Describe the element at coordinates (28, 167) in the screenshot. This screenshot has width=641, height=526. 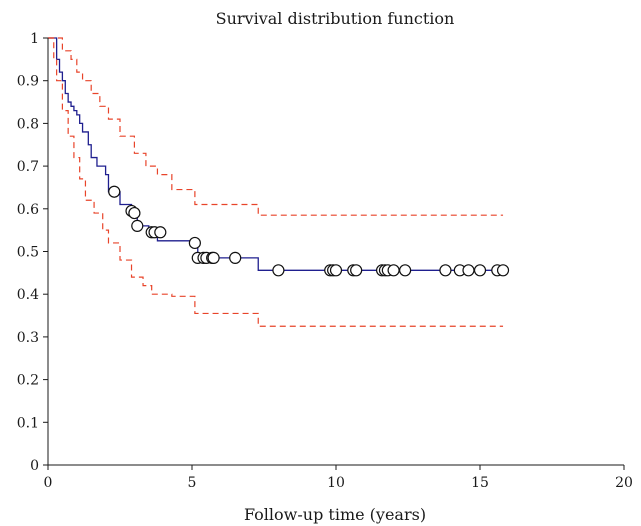
I see `y-tick-label: 0.7` at that location.